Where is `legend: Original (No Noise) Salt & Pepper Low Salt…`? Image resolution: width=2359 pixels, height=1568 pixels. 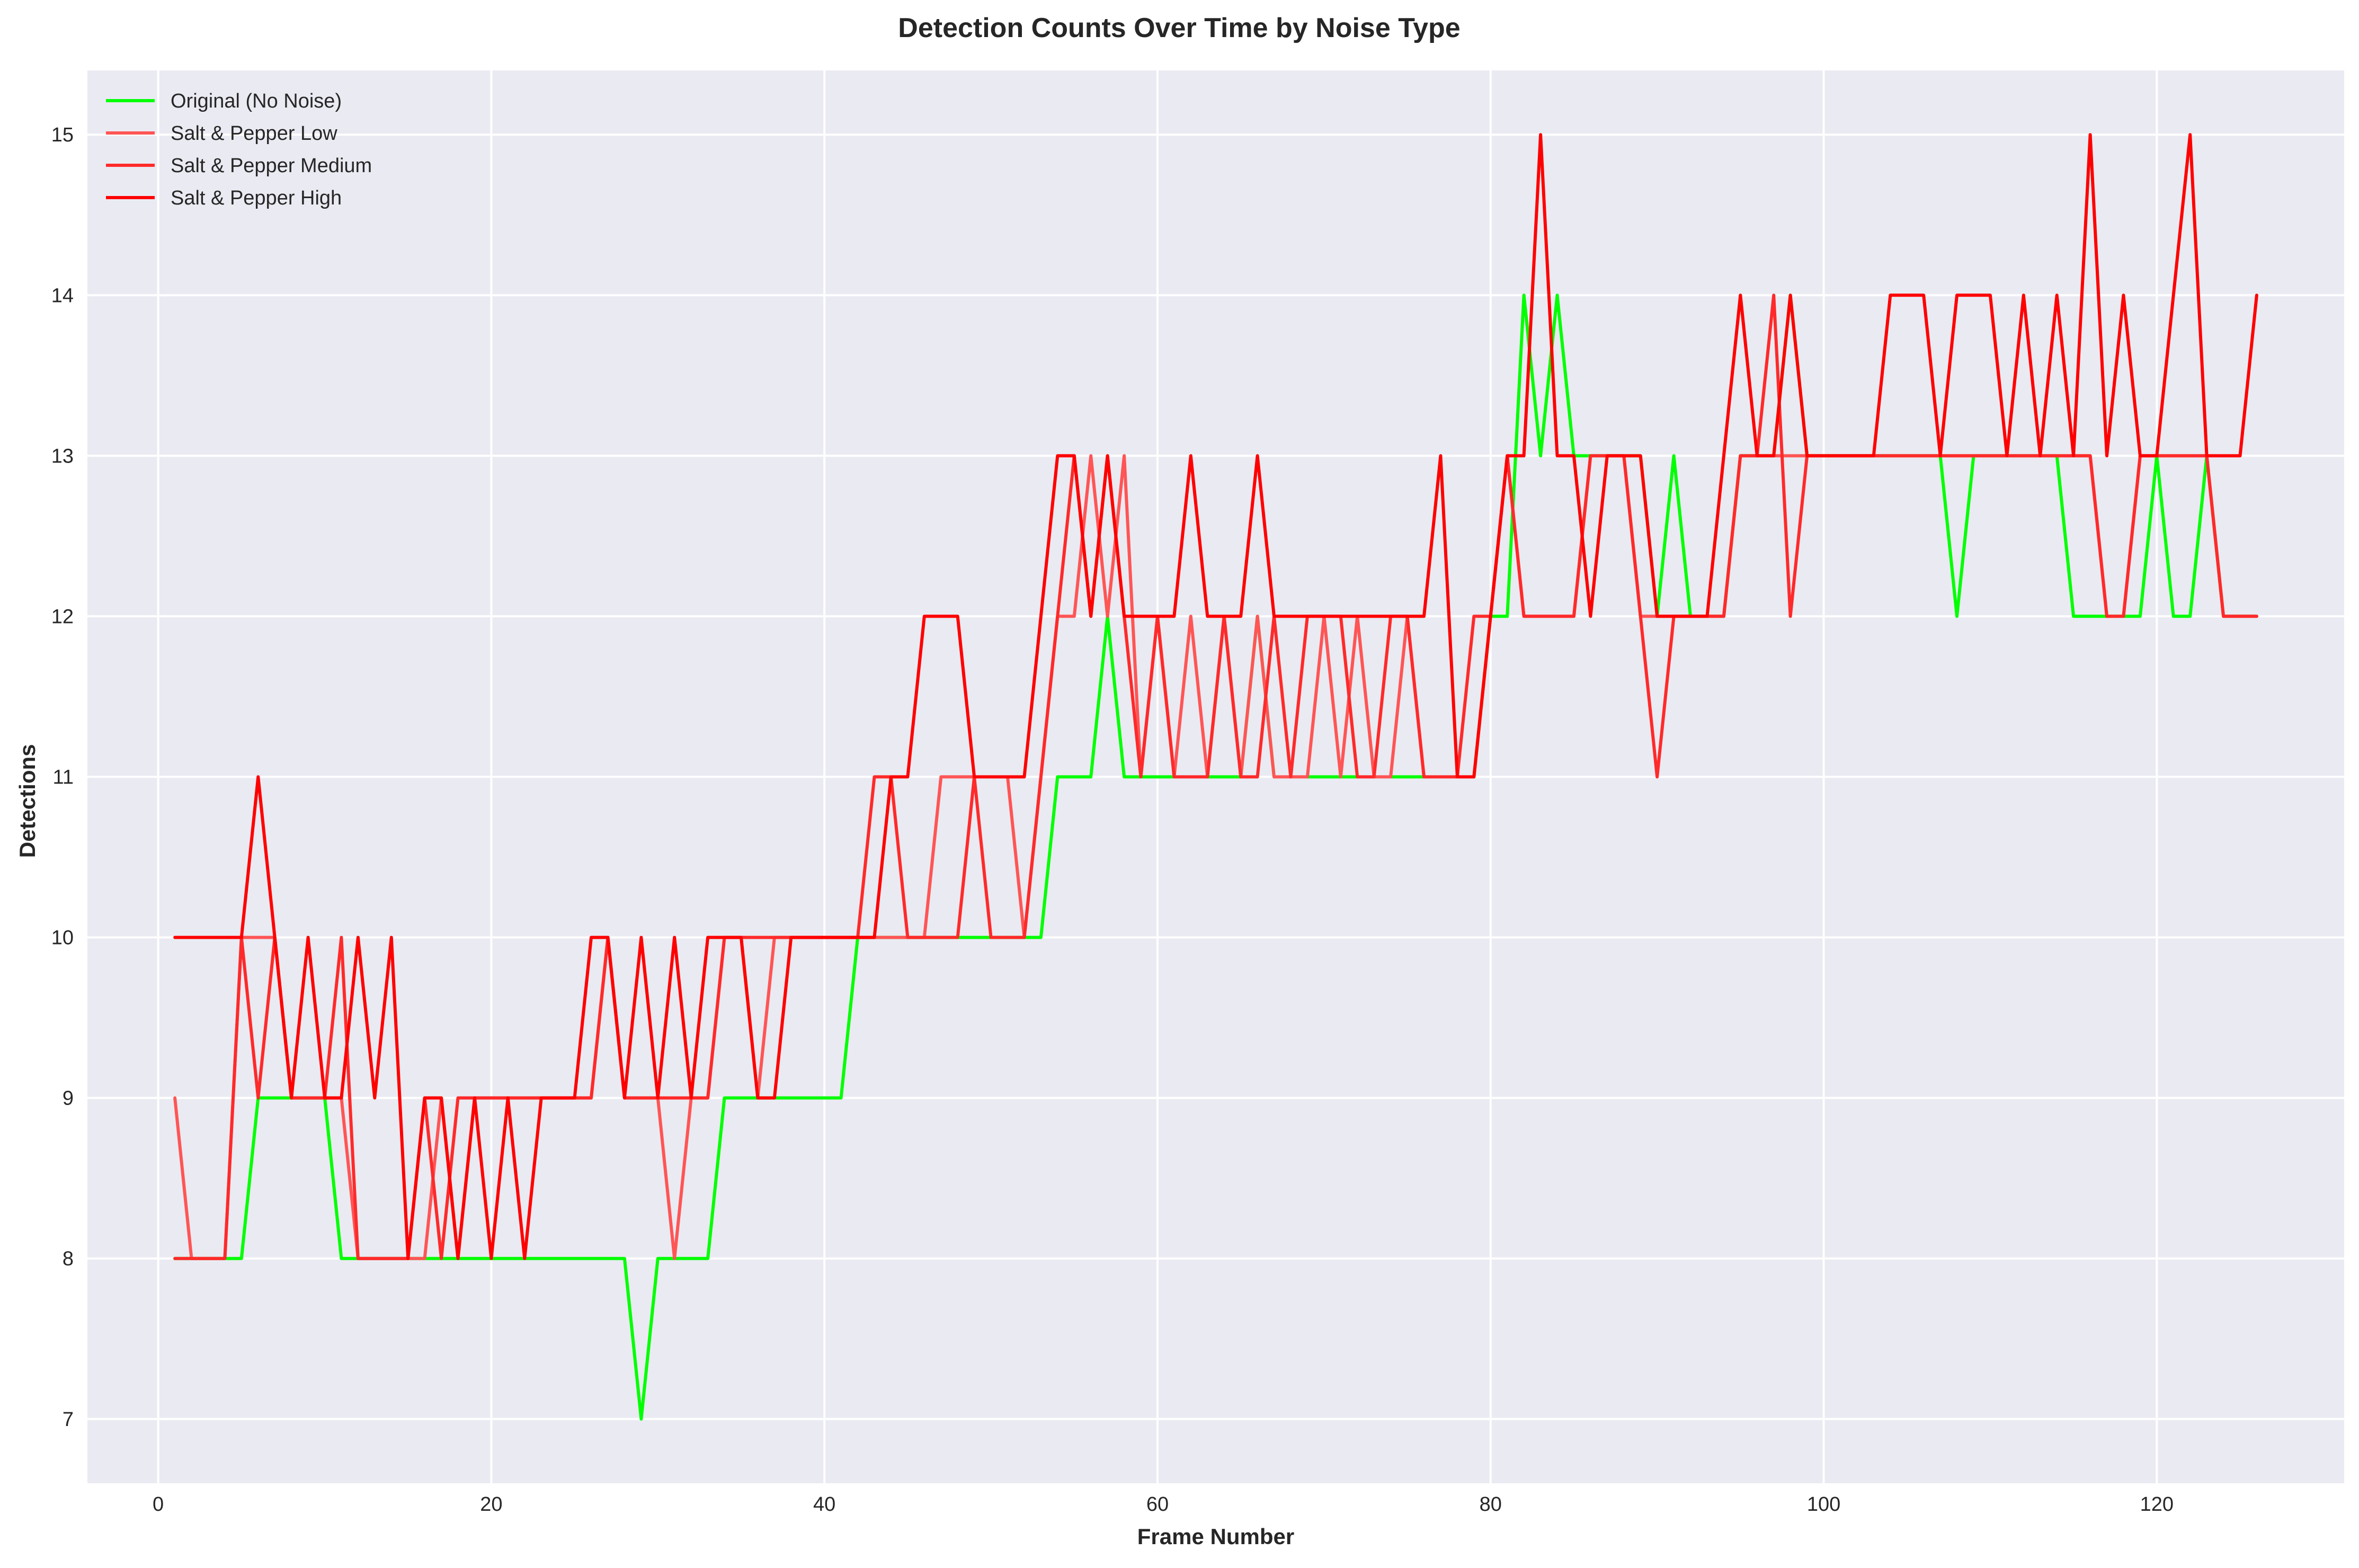 legend: Original (No Noise) Salt & Pepper Low Salt… is located at coordinates (239, 149).